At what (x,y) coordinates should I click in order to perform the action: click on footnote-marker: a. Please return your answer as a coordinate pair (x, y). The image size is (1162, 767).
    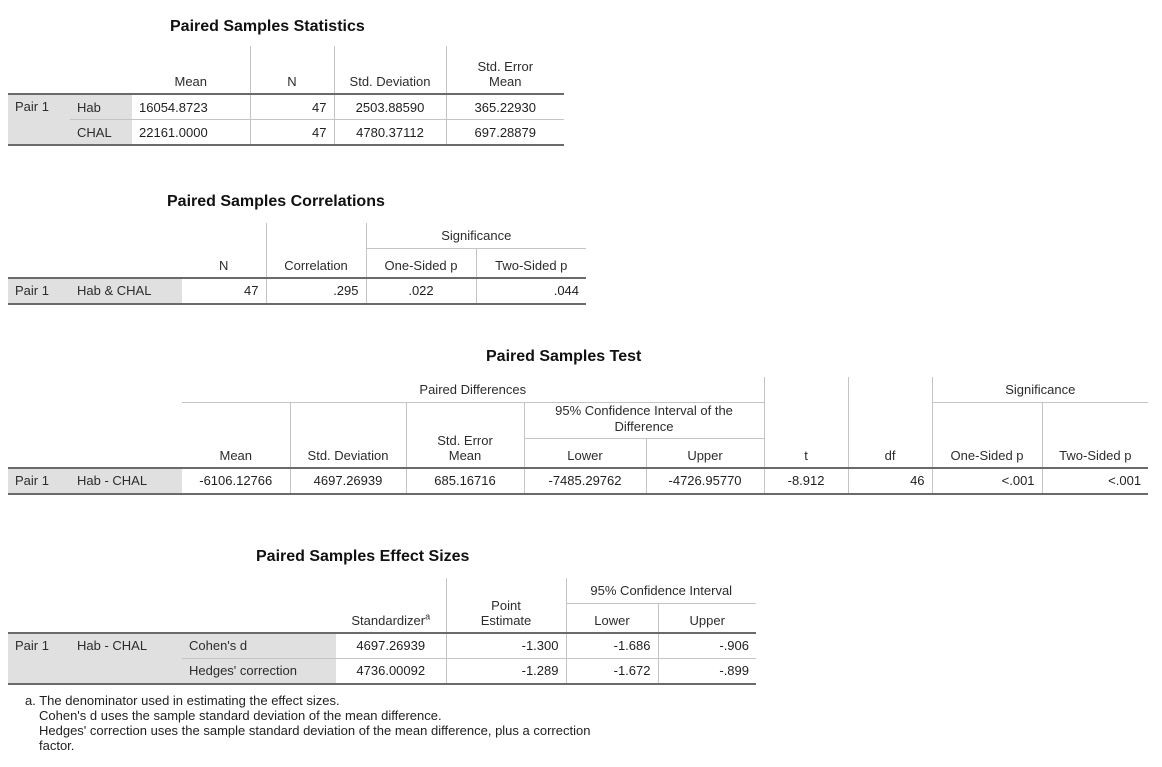
    Looking at the image, I should click on (428, 616).